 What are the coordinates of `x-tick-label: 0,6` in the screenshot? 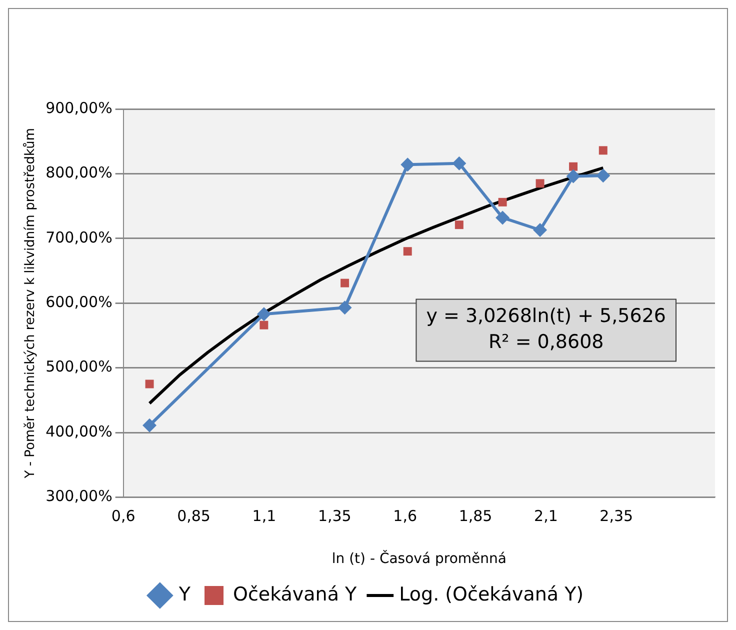 It's located at (123, 516).